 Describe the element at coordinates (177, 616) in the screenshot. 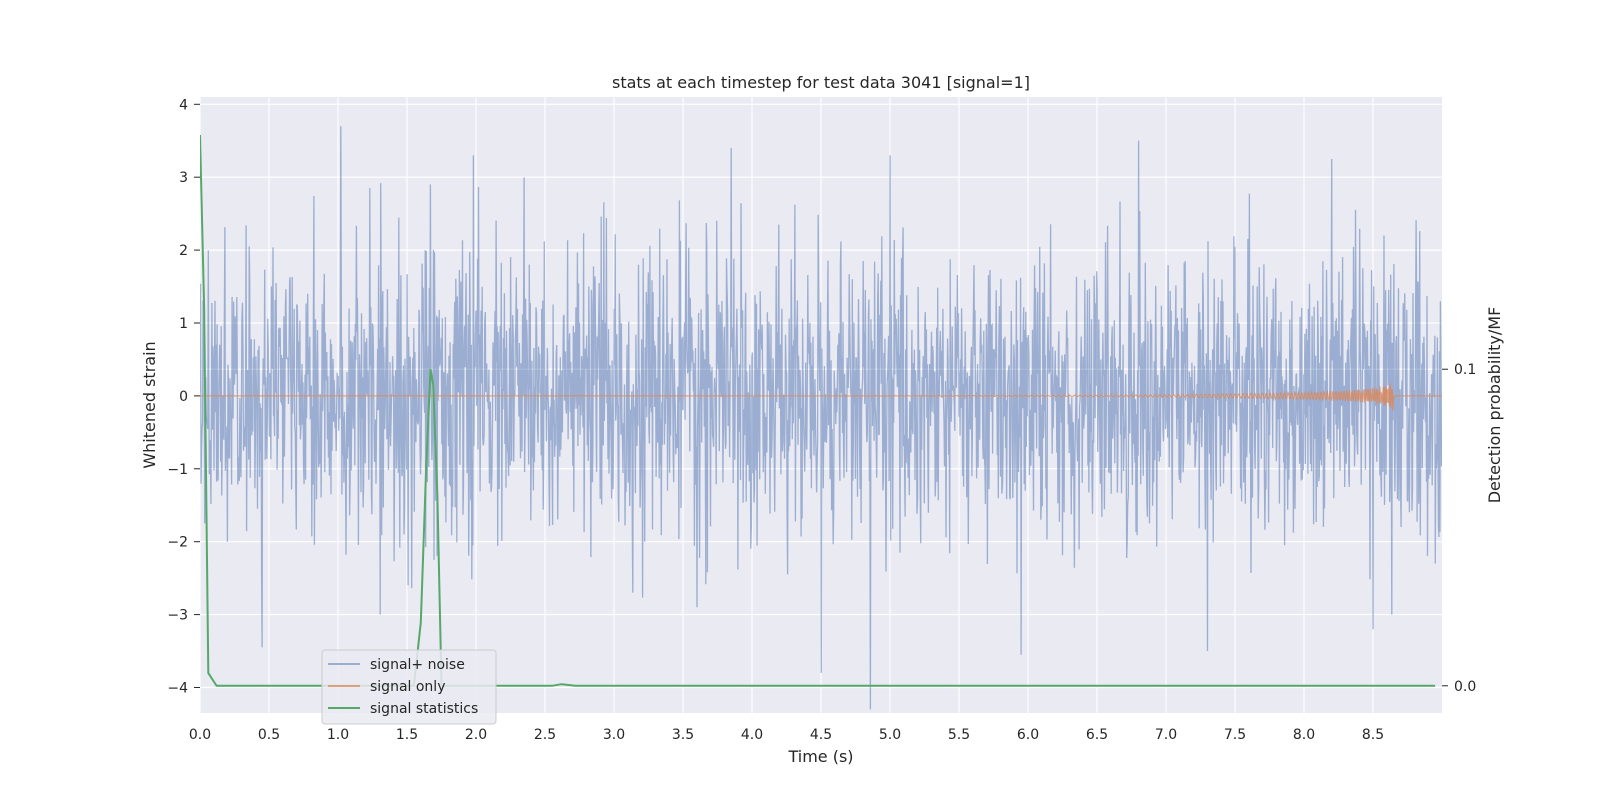

I see `y-tick-label: −3` at that location.